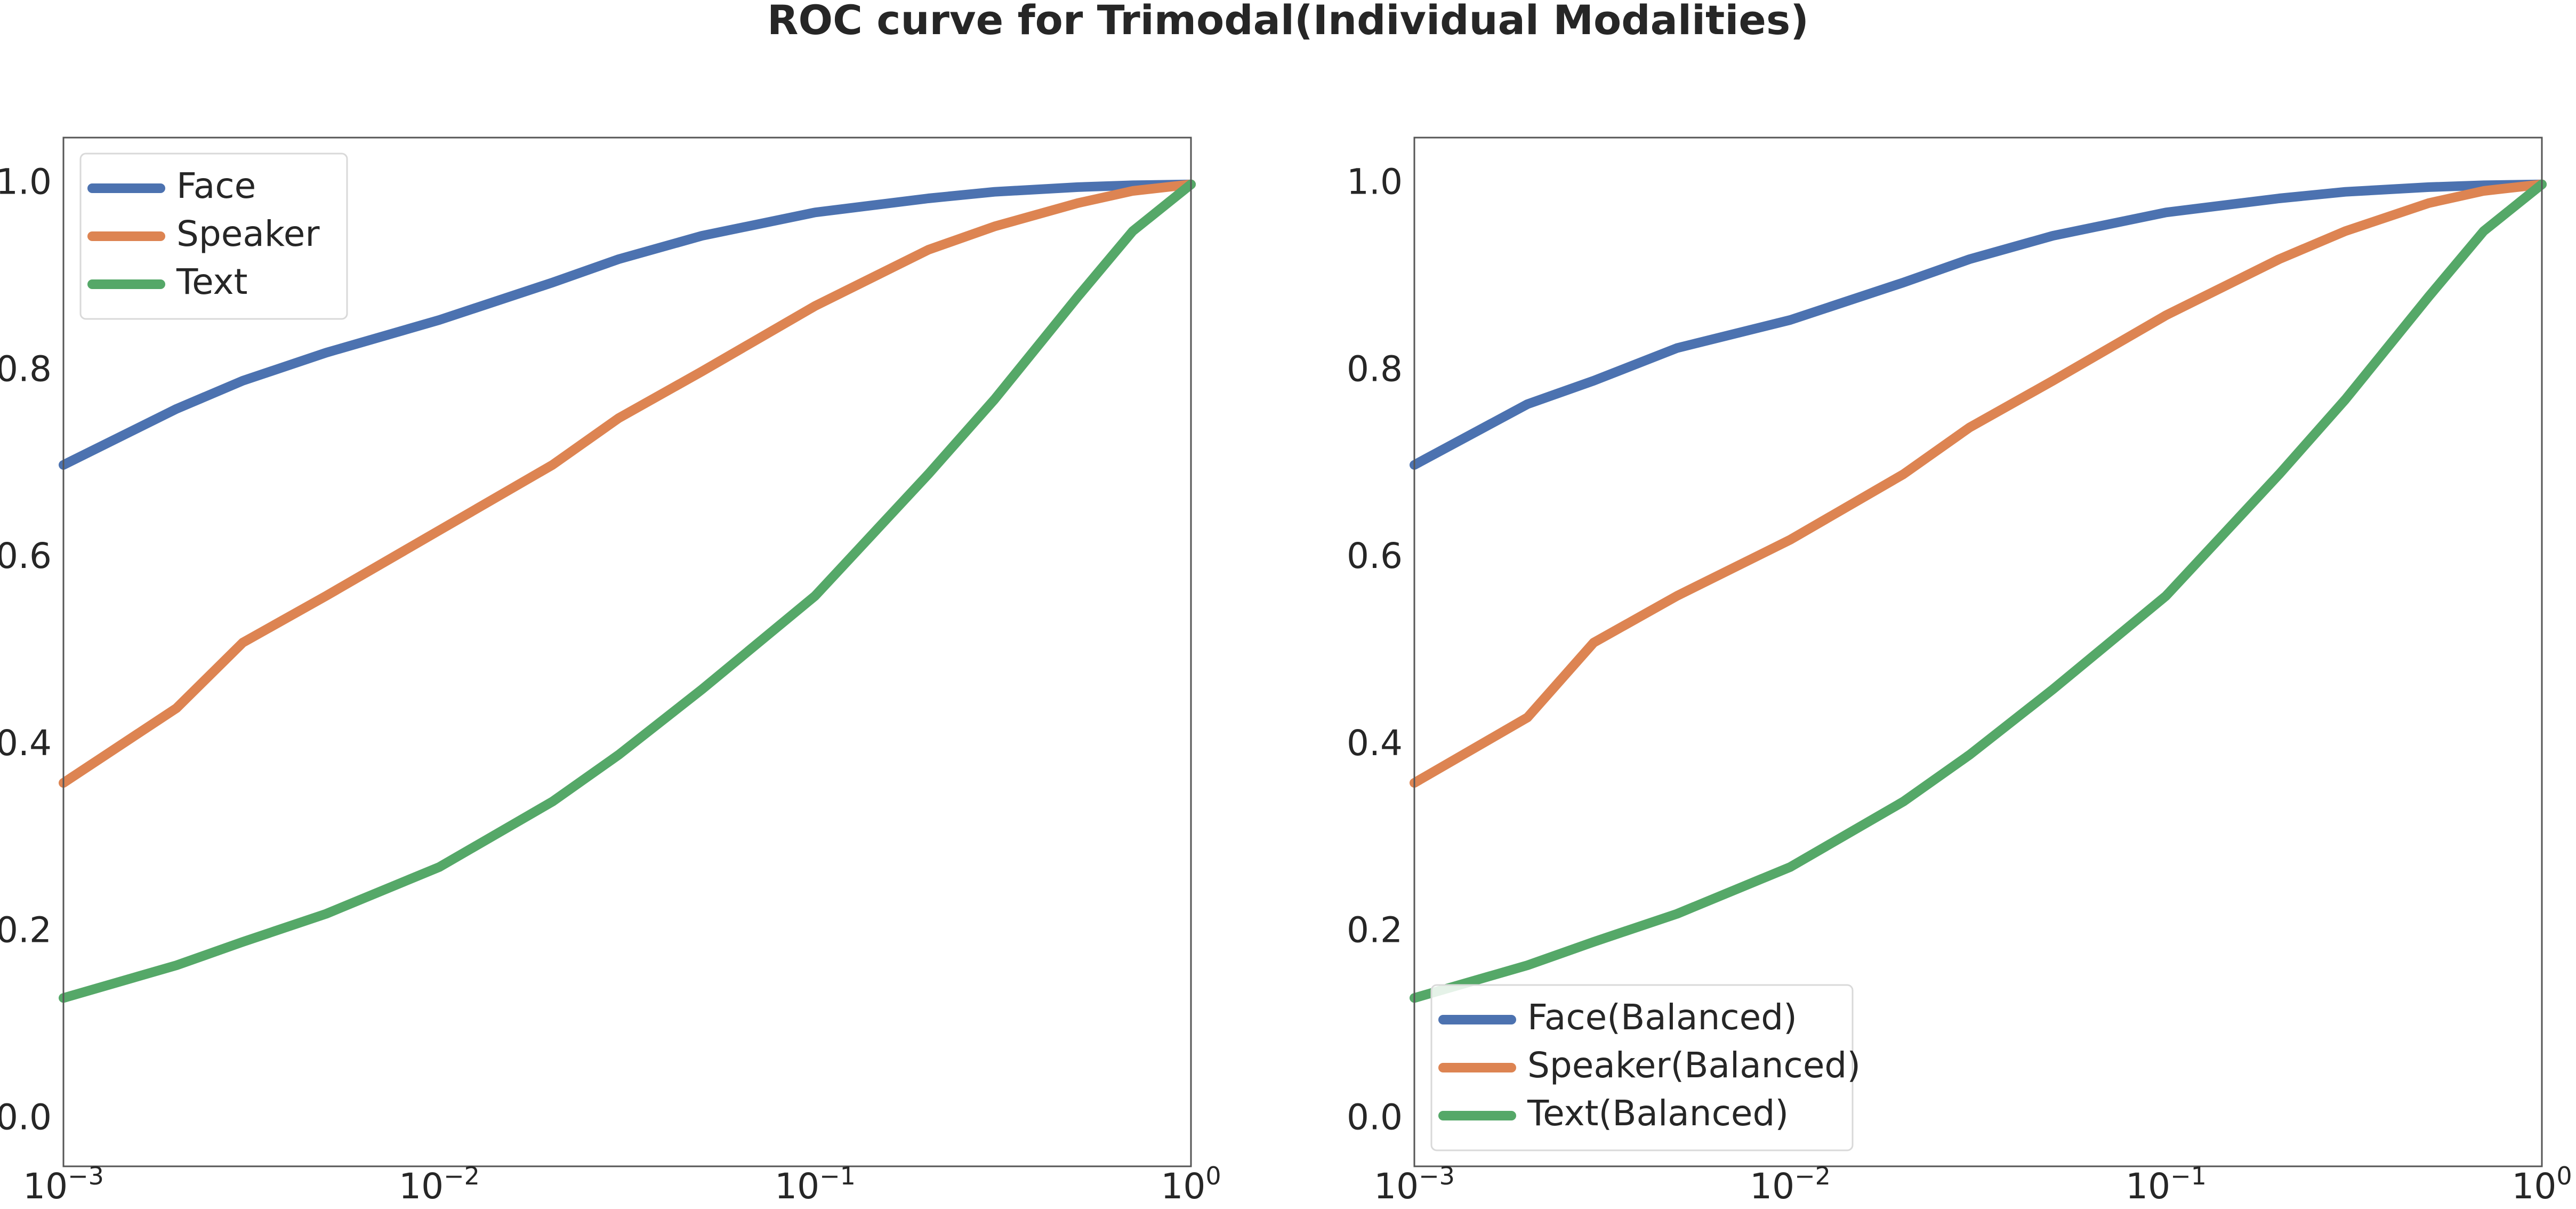 The height and width of the screenshot is (1209, 2576). I want to click on legend-label: Text(Balanced), so click(1658, 1113).